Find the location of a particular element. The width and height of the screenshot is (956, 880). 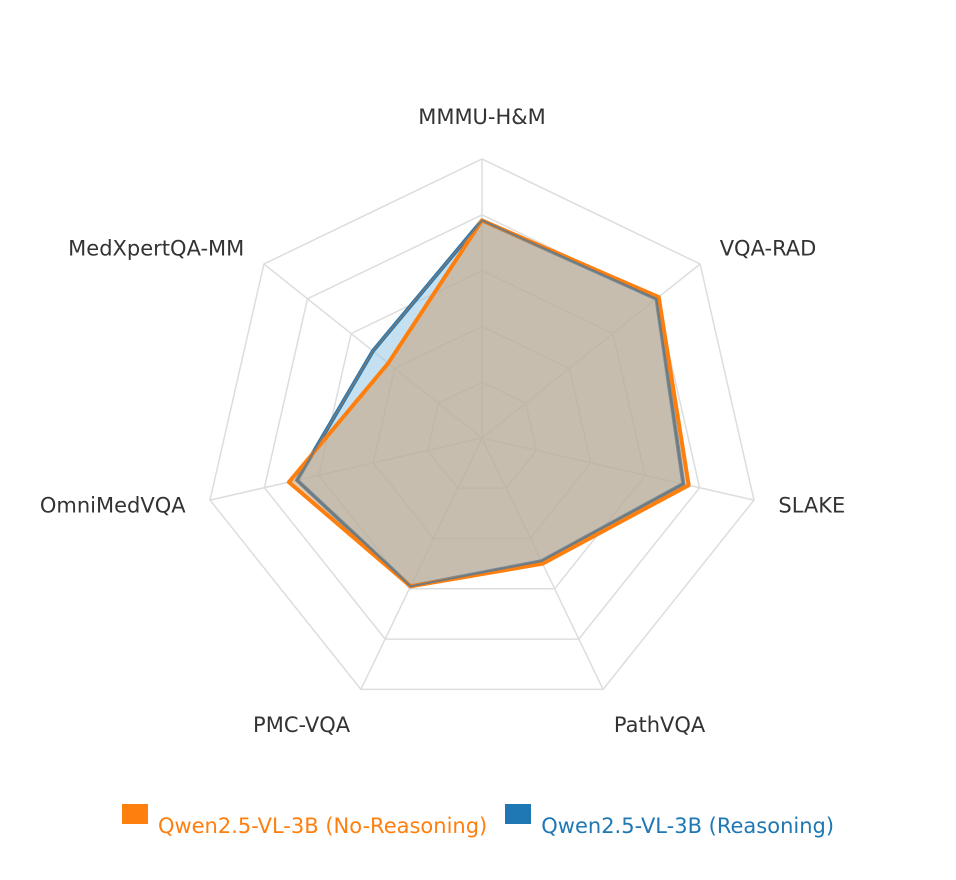

axis-label-pmc-vqa: PMC-VQA is located at coordinates (302, 725).